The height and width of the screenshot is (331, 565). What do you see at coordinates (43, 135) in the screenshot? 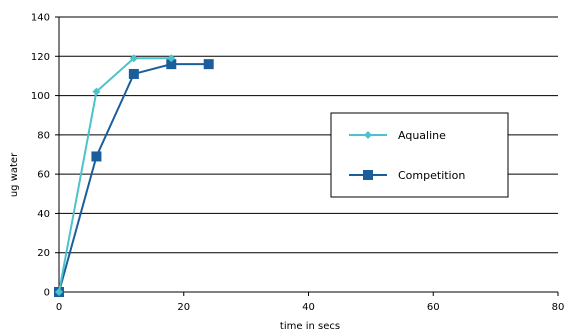
I see `y-tick-label: 80` at bounding box center [43, 135].